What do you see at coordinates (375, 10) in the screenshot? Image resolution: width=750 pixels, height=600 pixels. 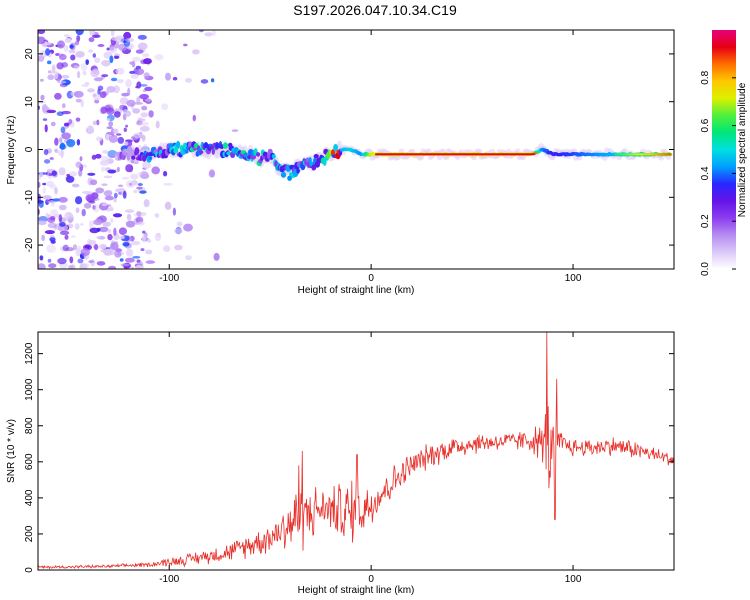 I see `figure-title: S197.2026.047.10.34.C19` at bounding box center [375, 10].